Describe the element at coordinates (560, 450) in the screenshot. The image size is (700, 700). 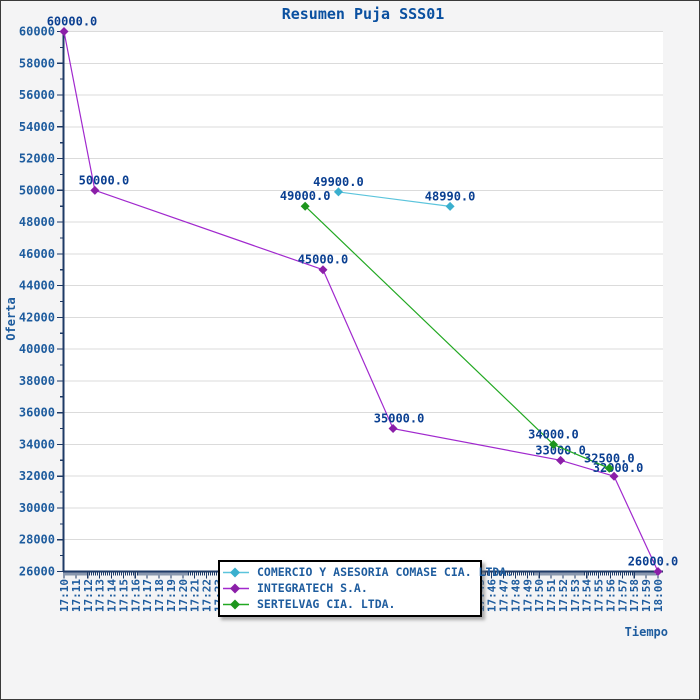
I see `data-point-label: 33000.0` at that location.